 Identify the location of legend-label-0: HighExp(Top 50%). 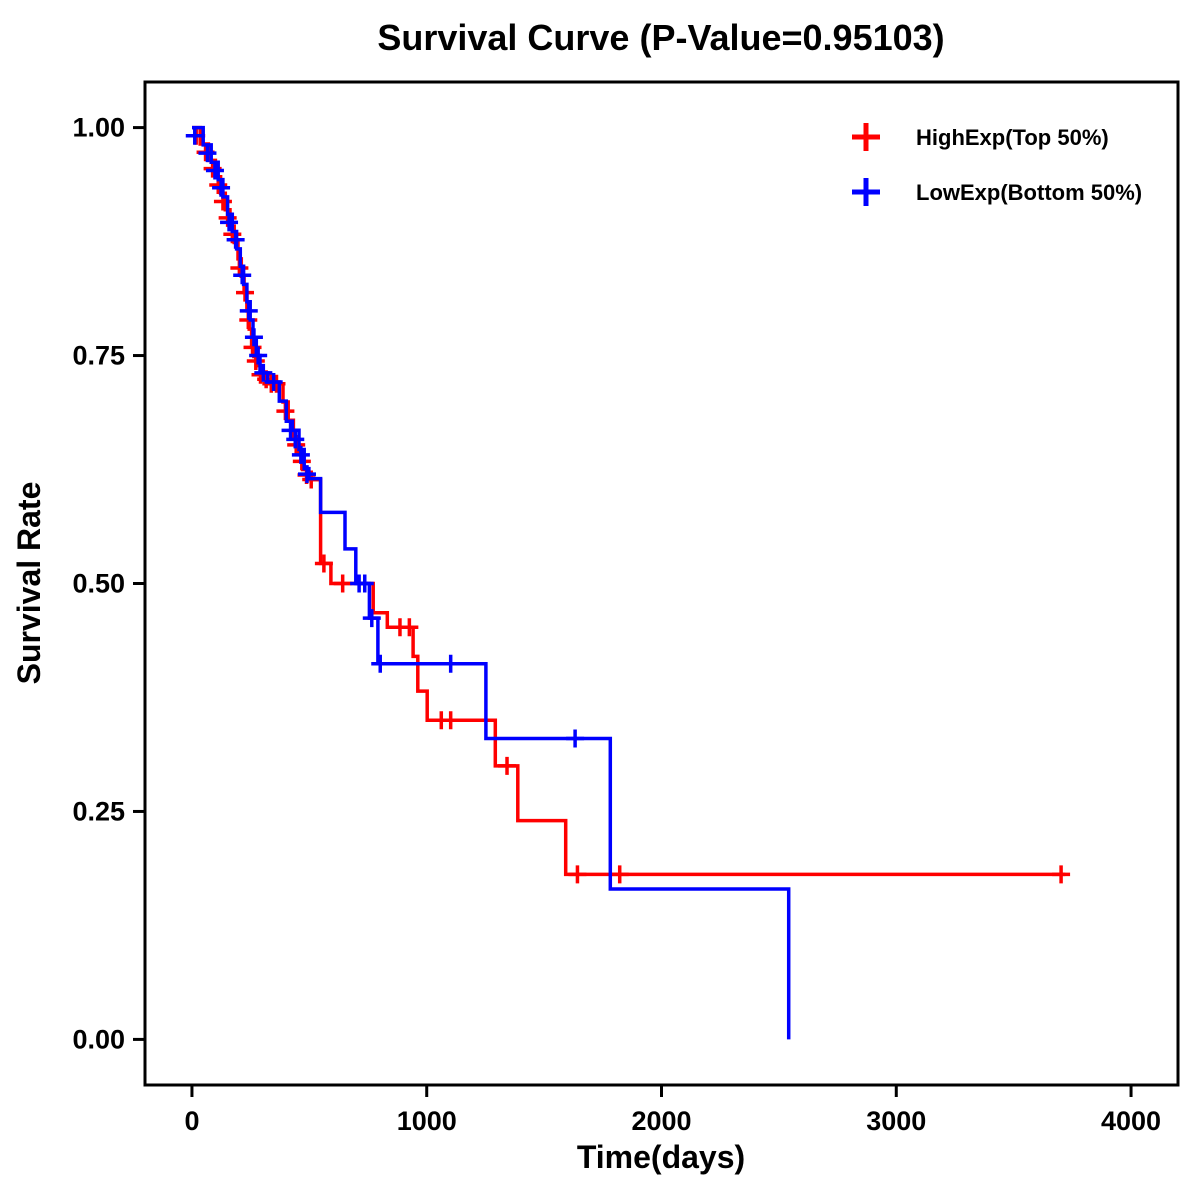
(1012, 137).